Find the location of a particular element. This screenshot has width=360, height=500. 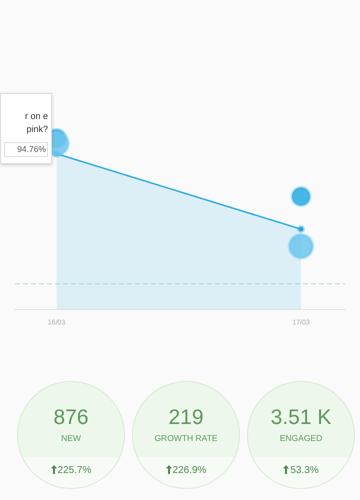

text: GROWTH RATE is located at coordinates (186, 438).